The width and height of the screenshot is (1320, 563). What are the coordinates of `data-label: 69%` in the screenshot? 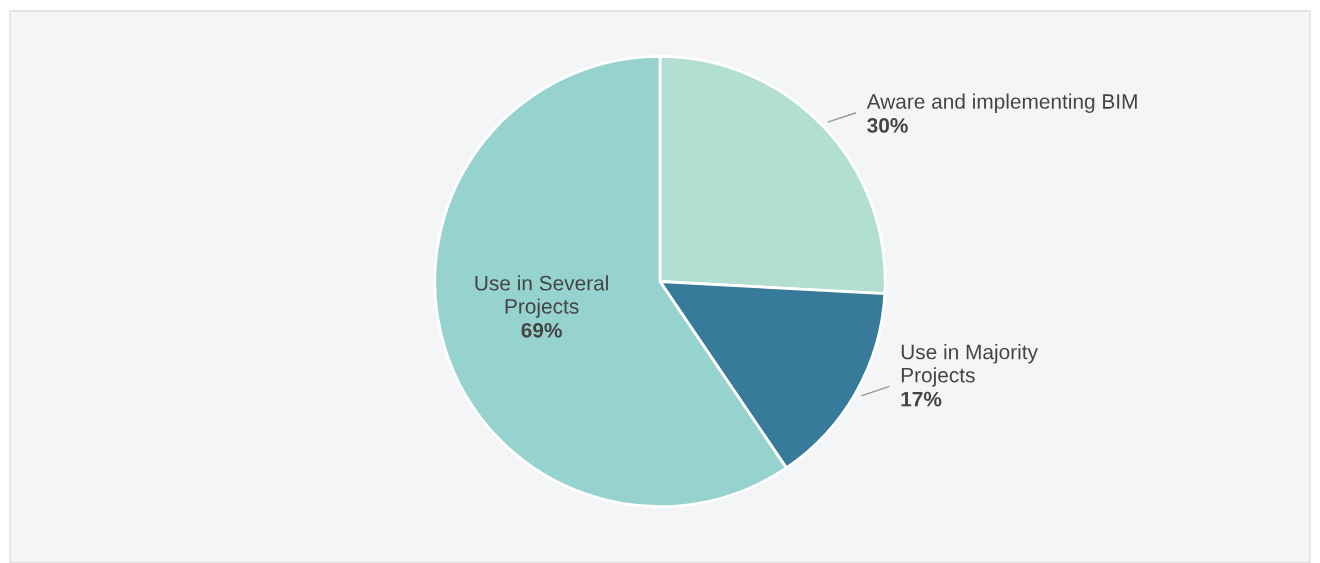 It's located at (541, 330).